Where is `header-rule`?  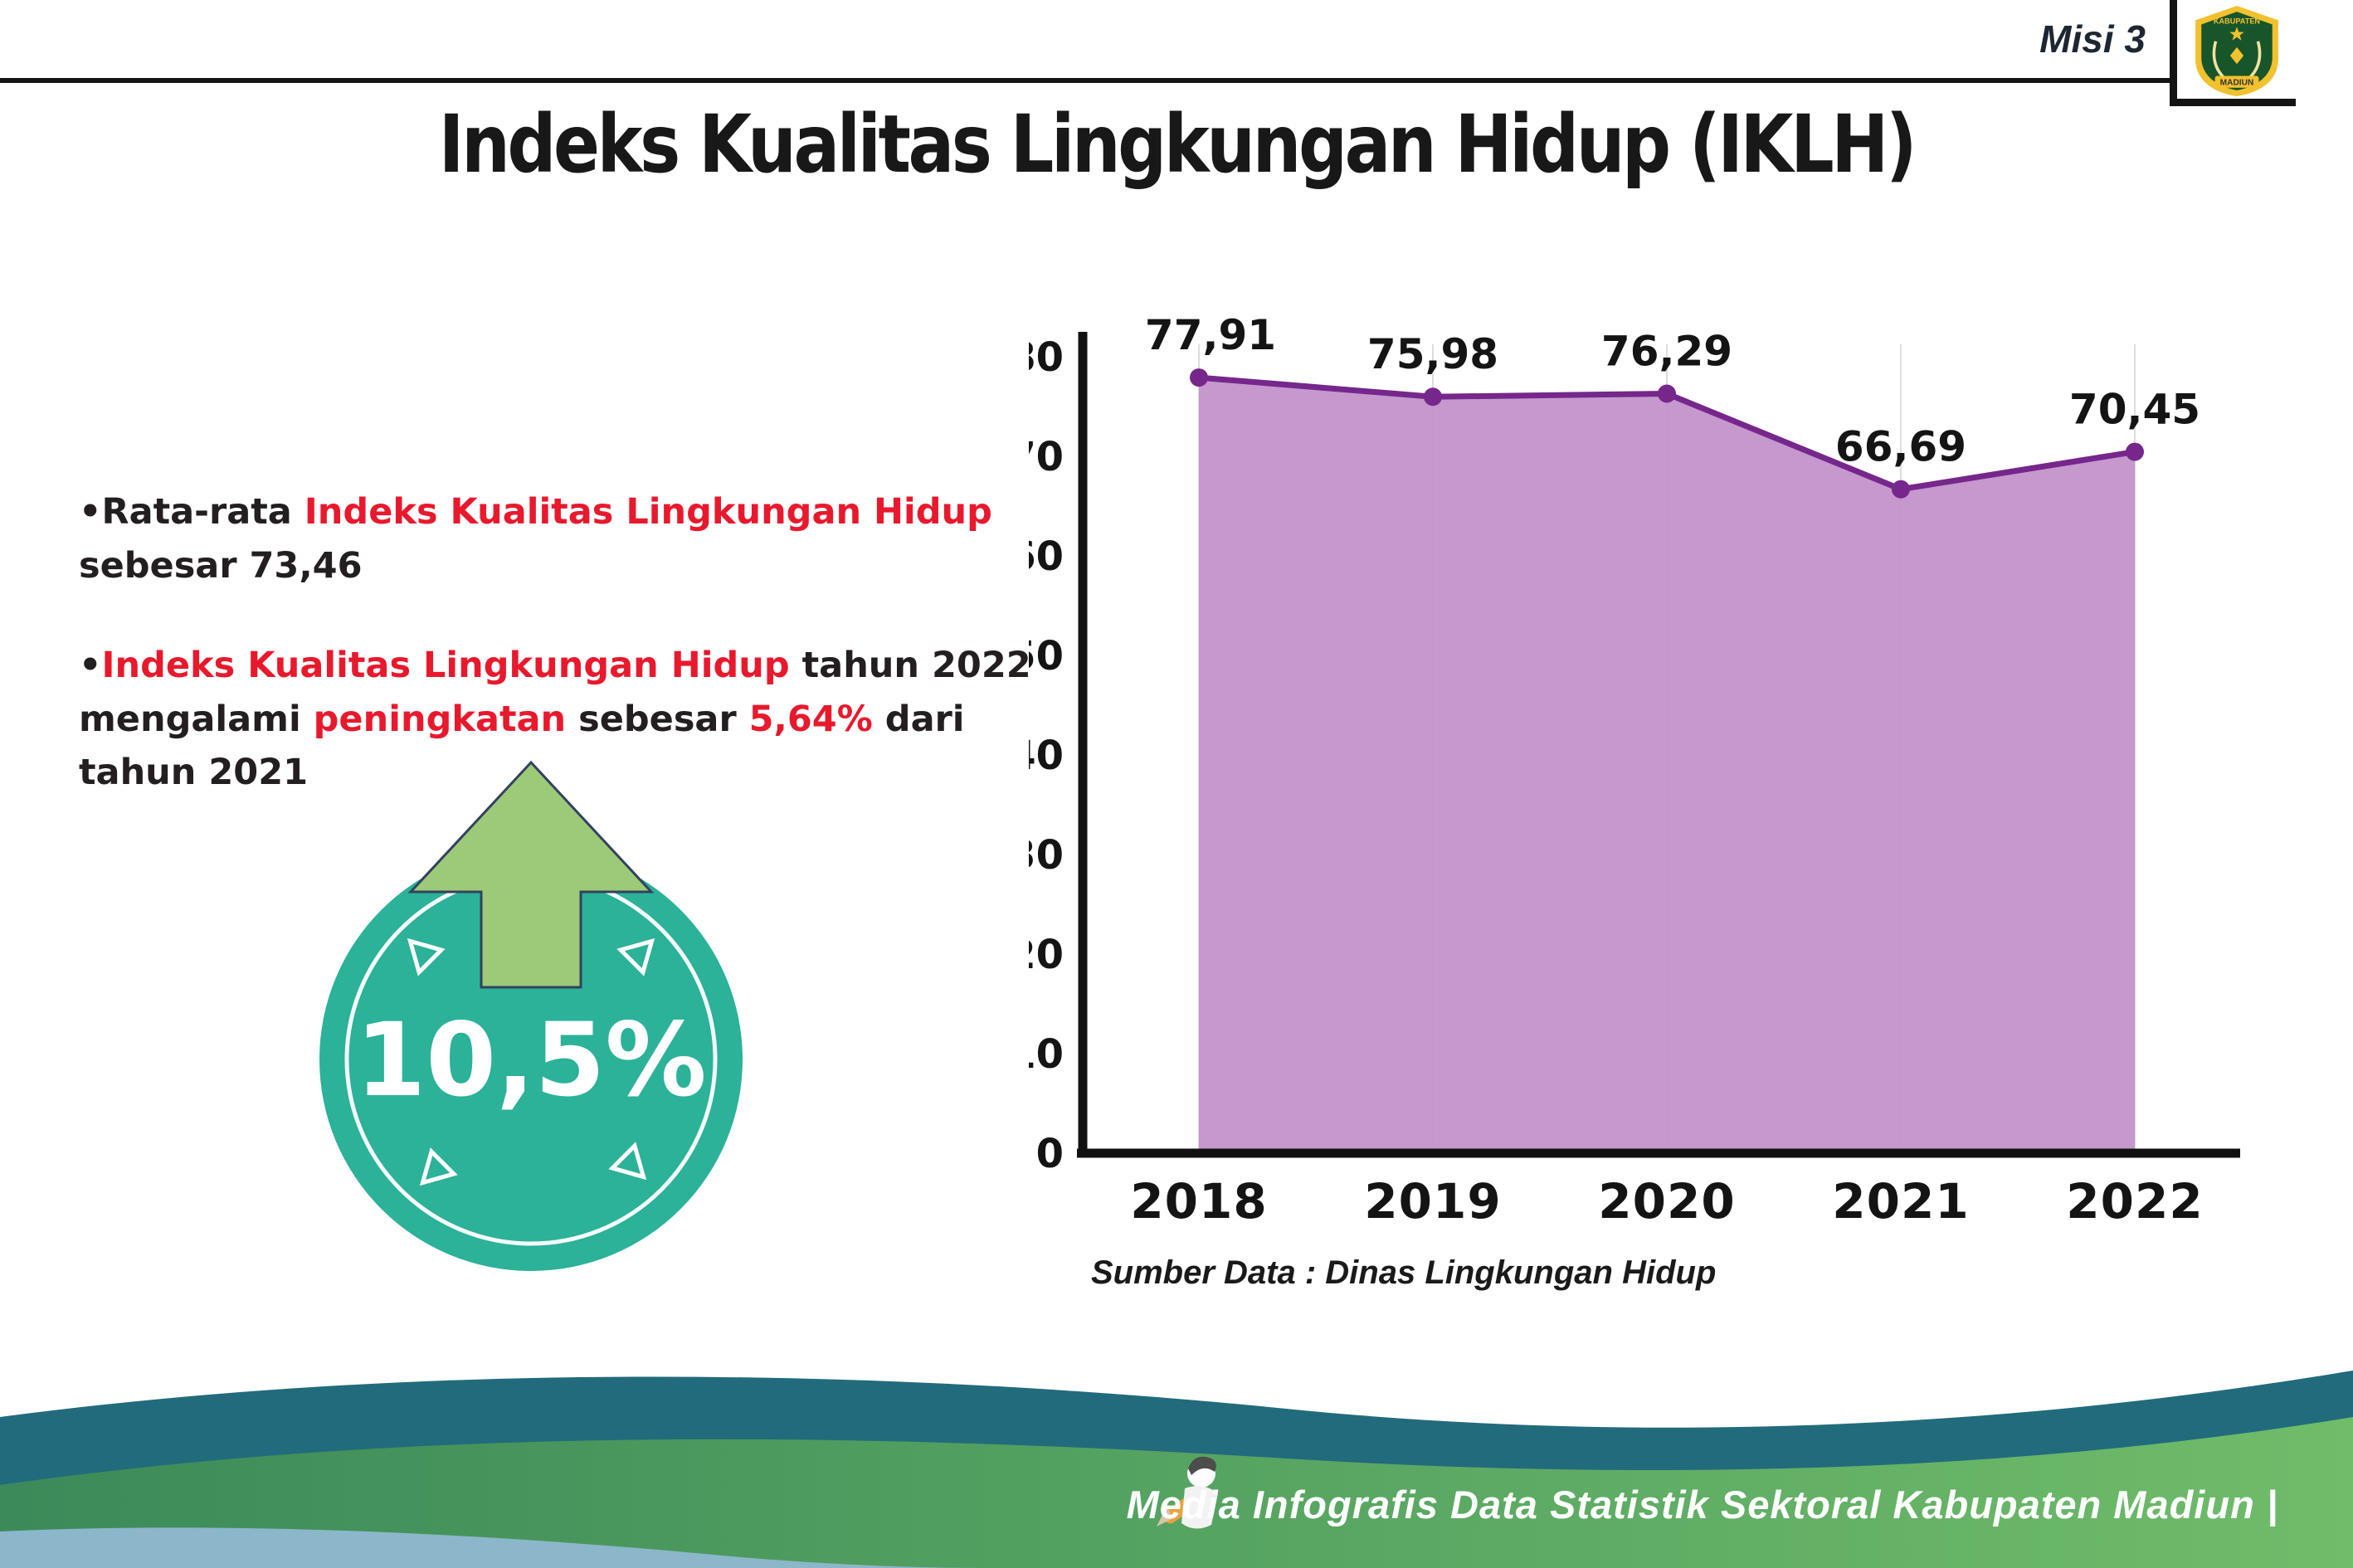 header-rule is located at coordinates (1085, 80).